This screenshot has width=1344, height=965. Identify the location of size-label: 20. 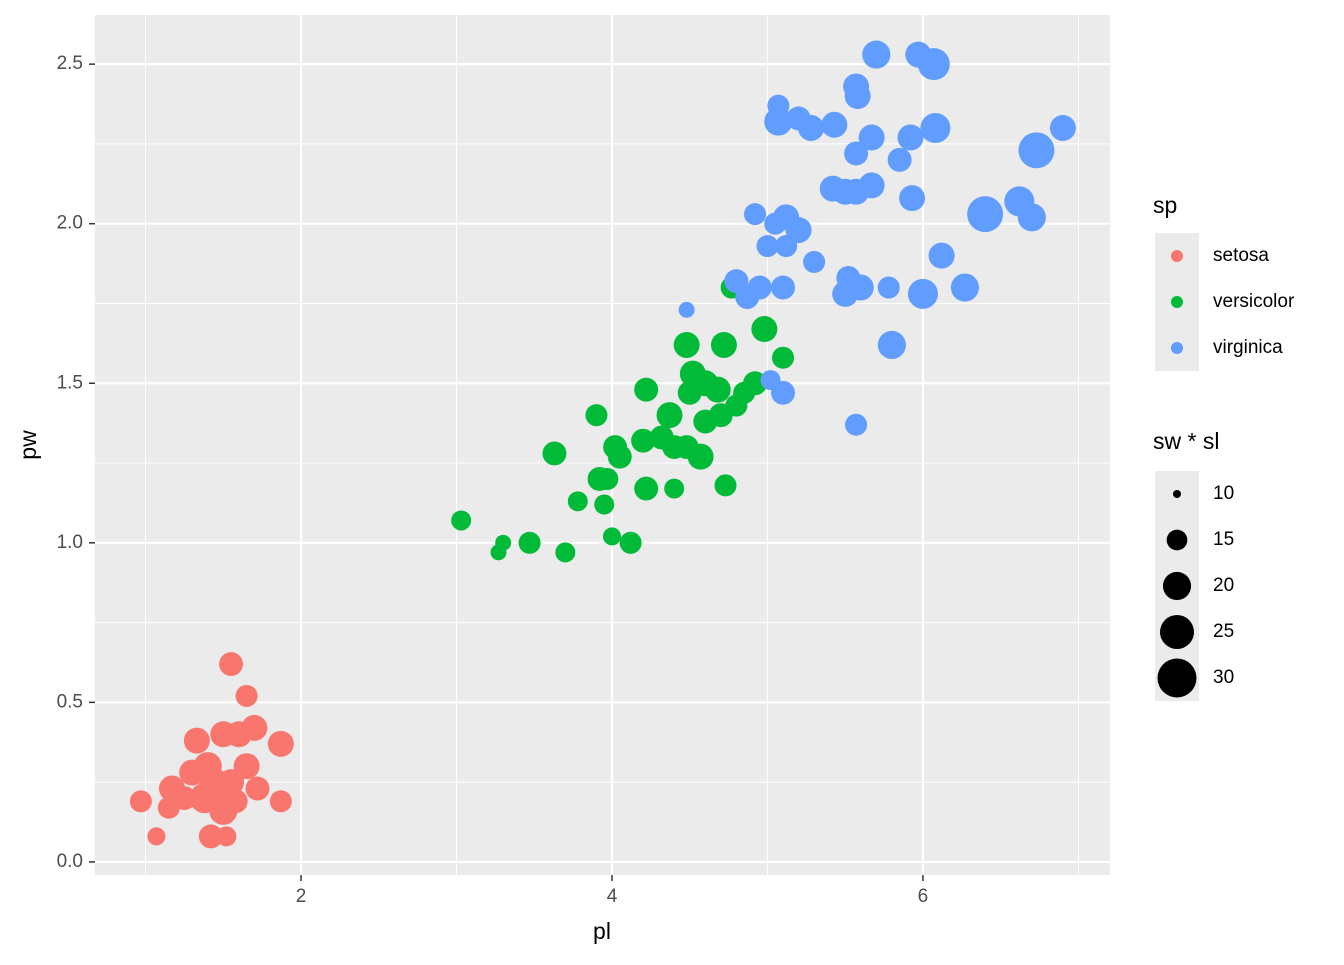
(1223, 585).